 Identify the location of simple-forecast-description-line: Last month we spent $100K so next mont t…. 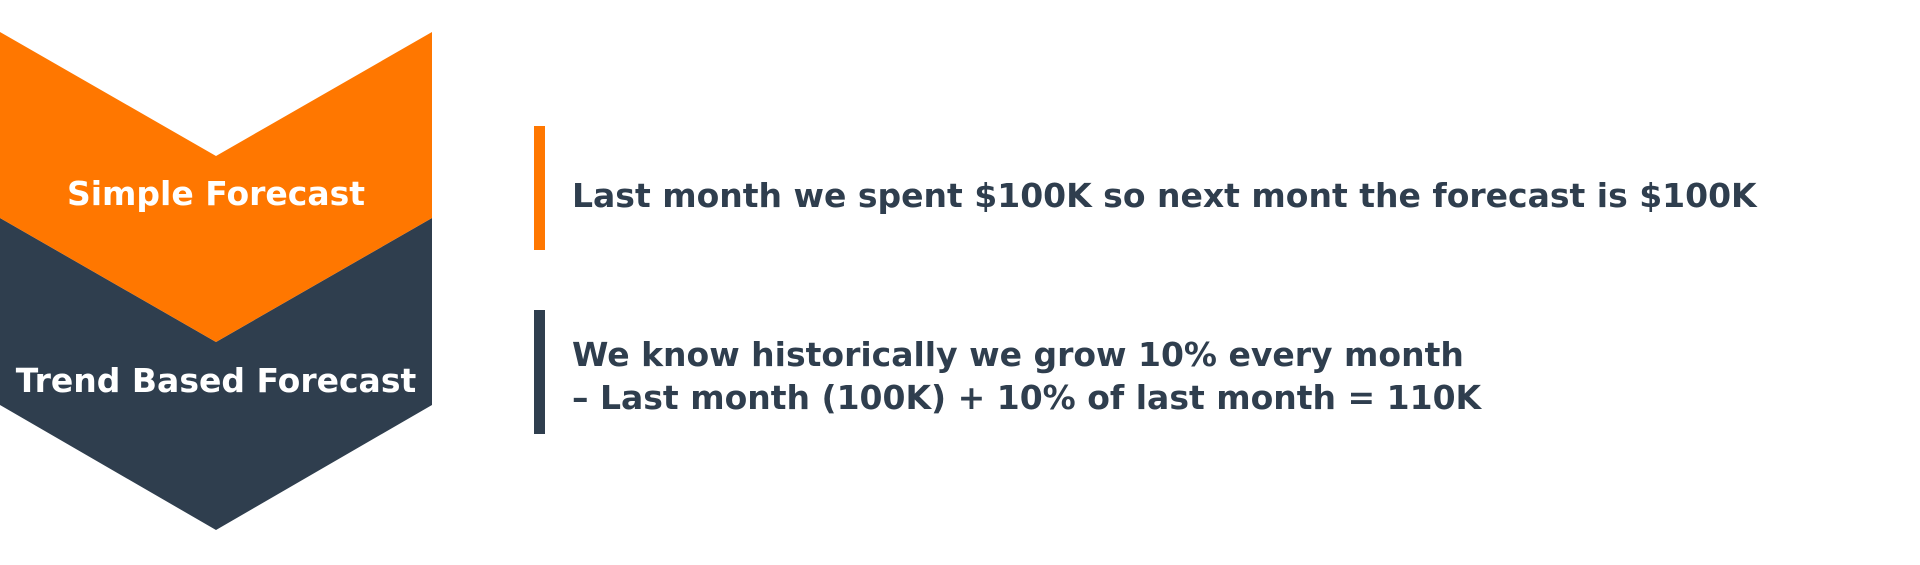
(1164, 195).